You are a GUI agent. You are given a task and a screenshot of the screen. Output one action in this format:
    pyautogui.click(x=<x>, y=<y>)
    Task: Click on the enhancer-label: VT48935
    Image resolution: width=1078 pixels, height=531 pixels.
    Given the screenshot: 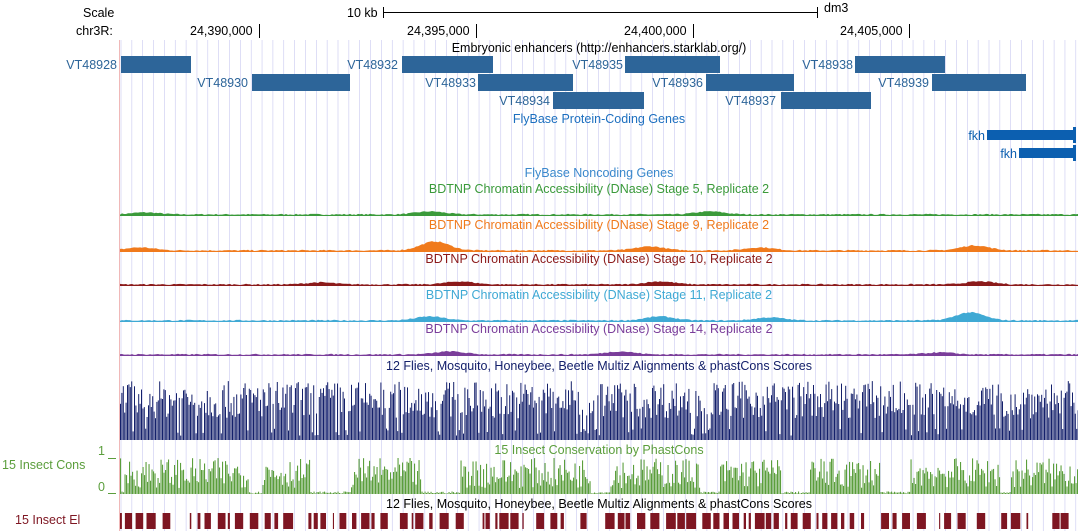 What is the action you would take?
    pyautogui.click(x=597, y=65)
    